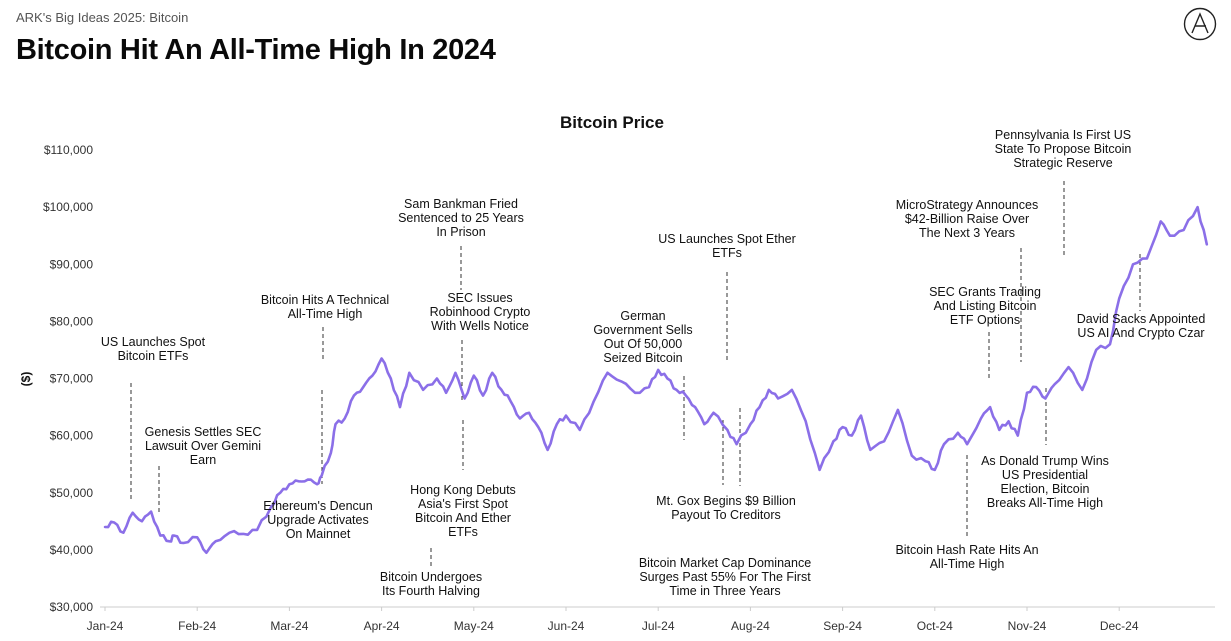 Image resolution: width=1231 pixels, height=641 pixels. What do you see at coordinates (463, 518) in the screenshot?
I see `annotation-line: Bitcoin And Ether` at bounding box center [463, 518].